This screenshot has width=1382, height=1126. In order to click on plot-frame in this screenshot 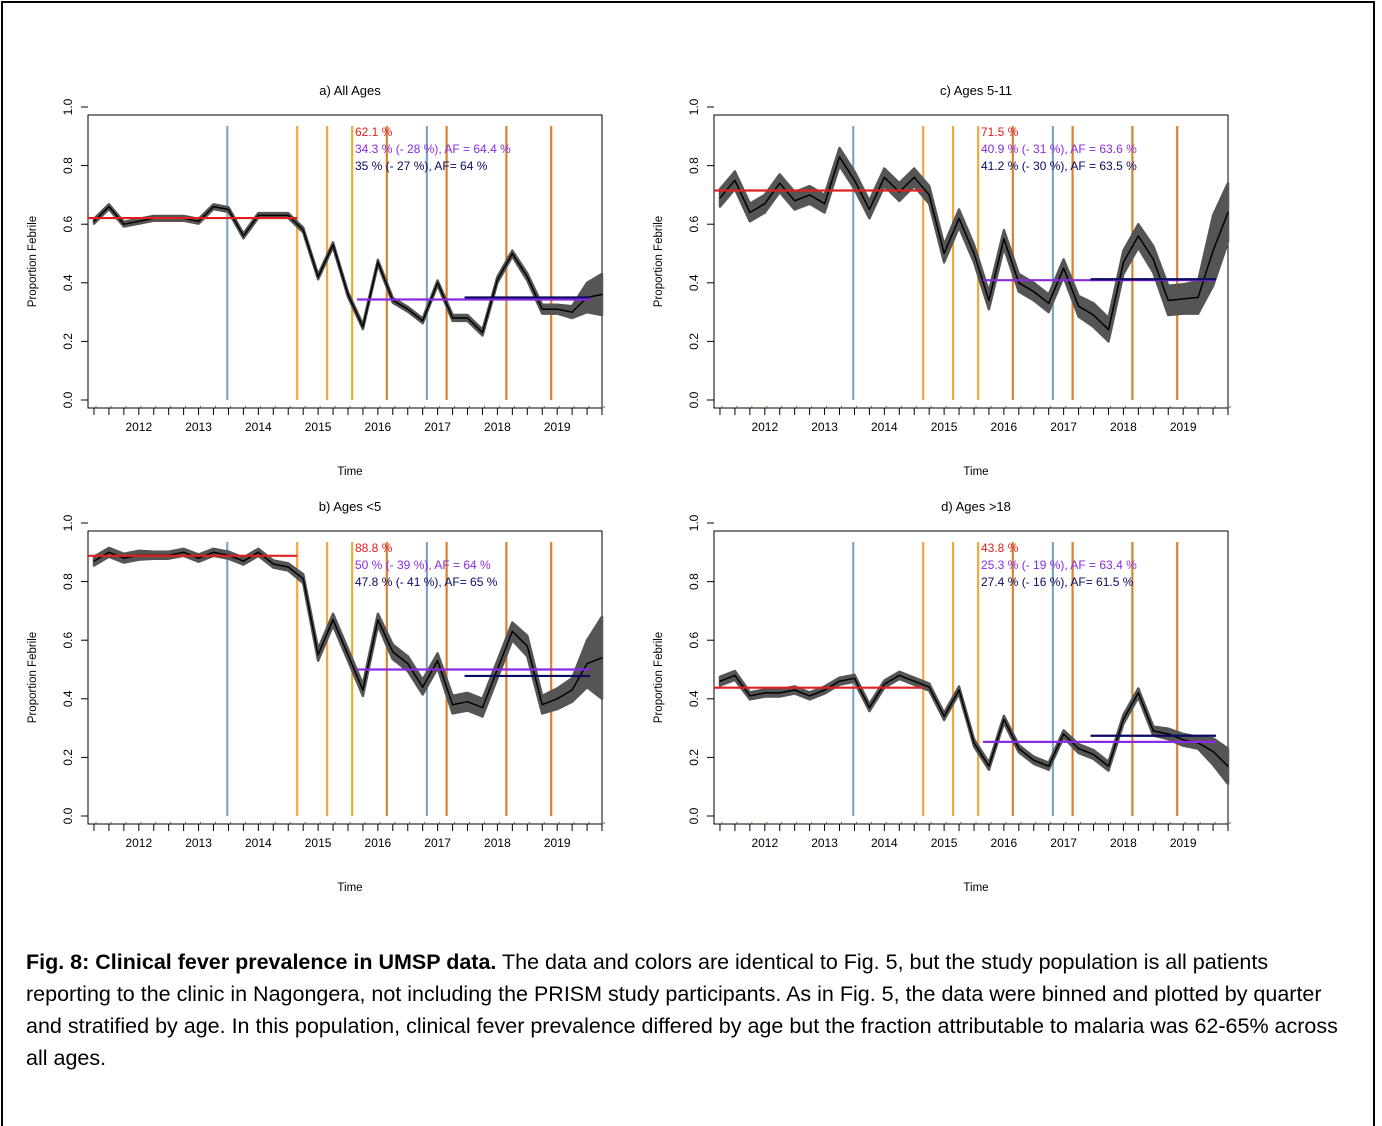, I will do `click(971, 261)`.